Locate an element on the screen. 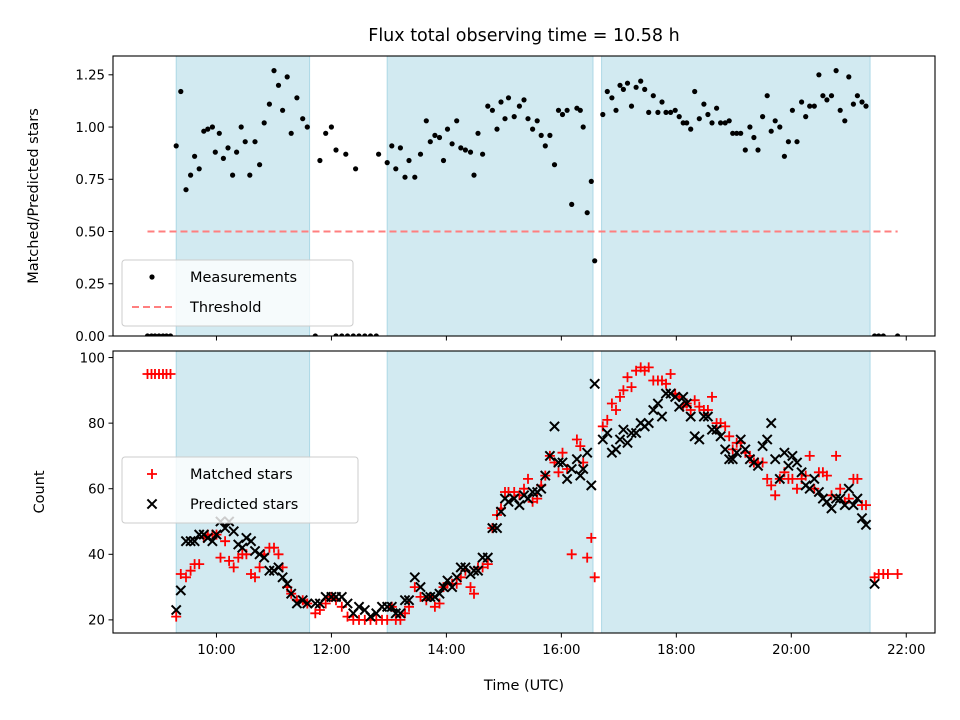 The height and width of the screenshot is (720, 960). bottom-x-tick-label: 18:00 is located at coordinates (676, 650).